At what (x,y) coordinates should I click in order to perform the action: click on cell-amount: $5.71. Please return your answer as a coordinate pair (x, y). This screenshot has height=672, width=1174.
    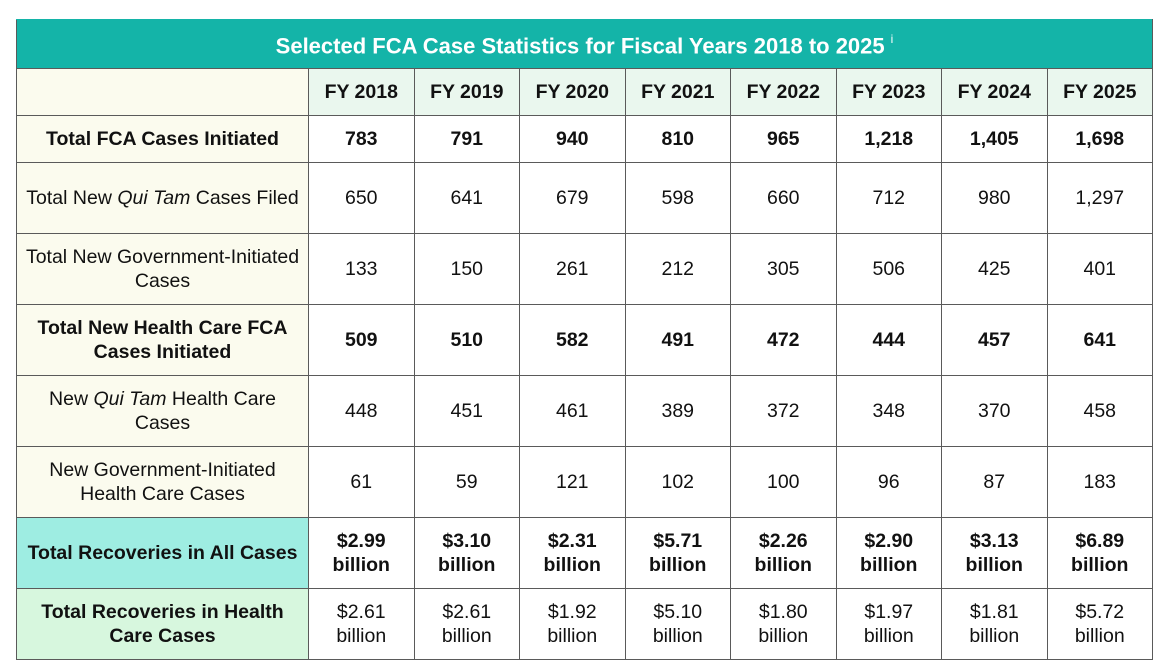
    Looking at the image, I should click on (678, 541).